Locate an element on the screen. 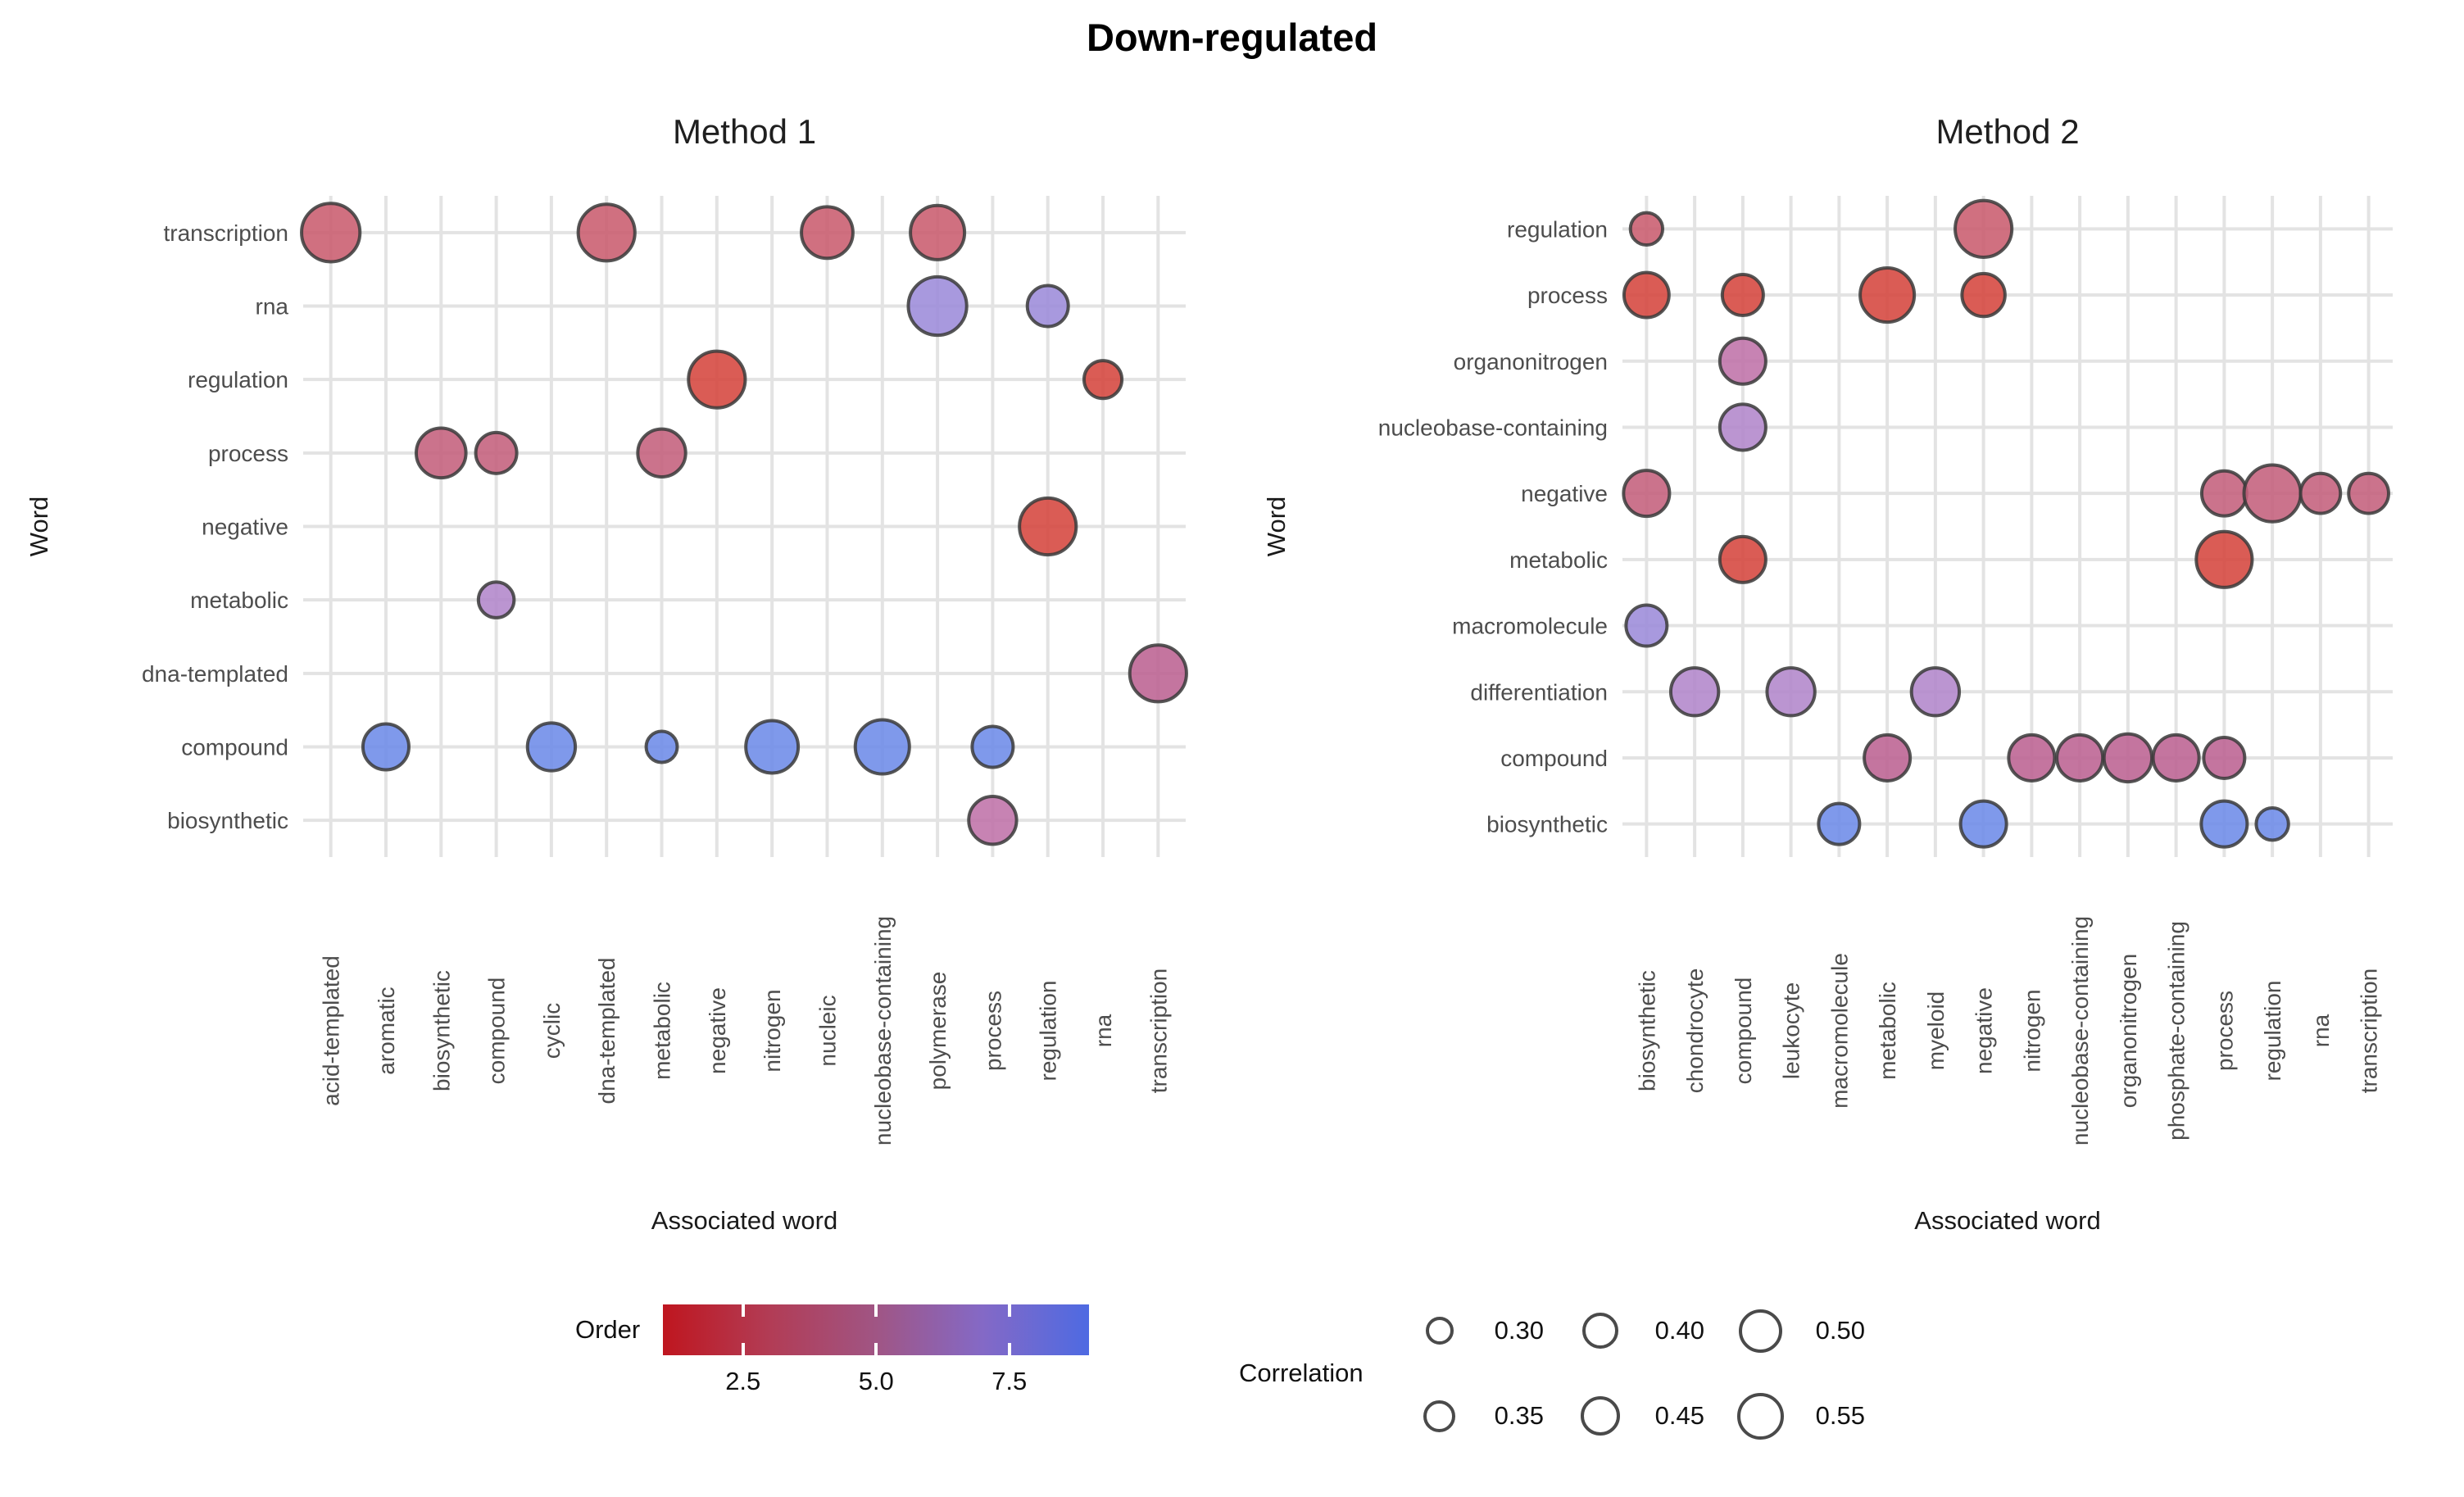 Image resolution: width=2464 pixels, height=1497 pixels. x-tick-label: nucleic is located at coordinates (827, 1030).